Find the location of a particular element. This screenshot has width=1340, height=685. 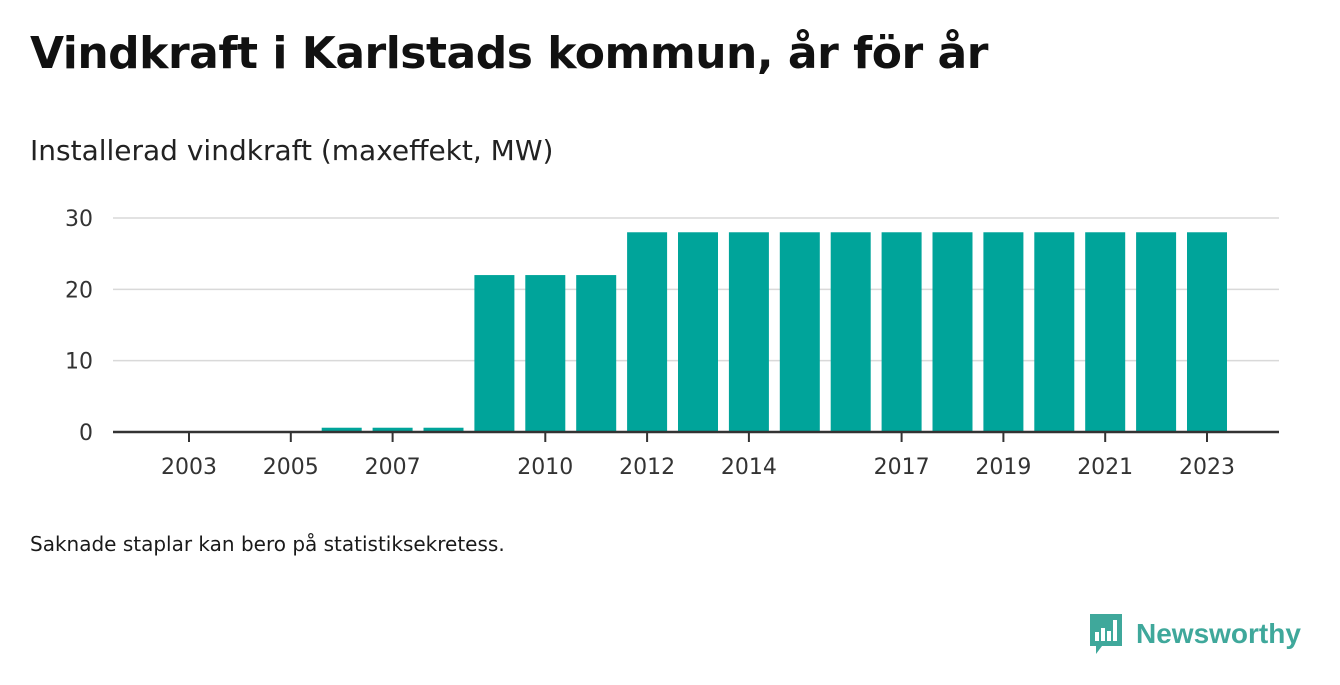

brand-name: Newsworthy is located at coordinates (1218, 633).